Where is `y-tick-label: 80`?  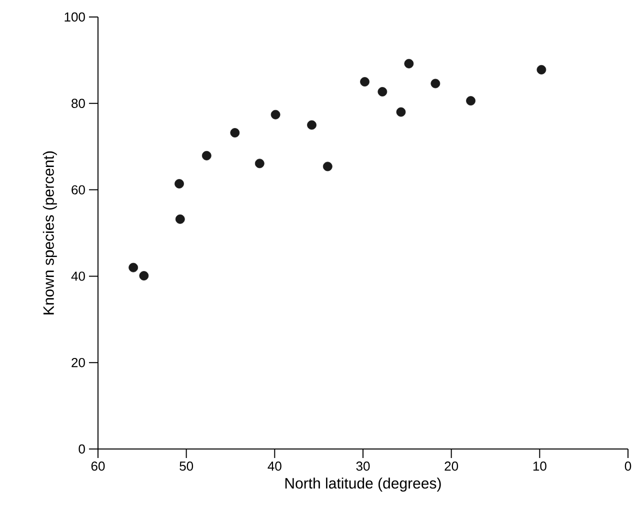 y-tick-label: 80 is located at coordinates (78, 103).